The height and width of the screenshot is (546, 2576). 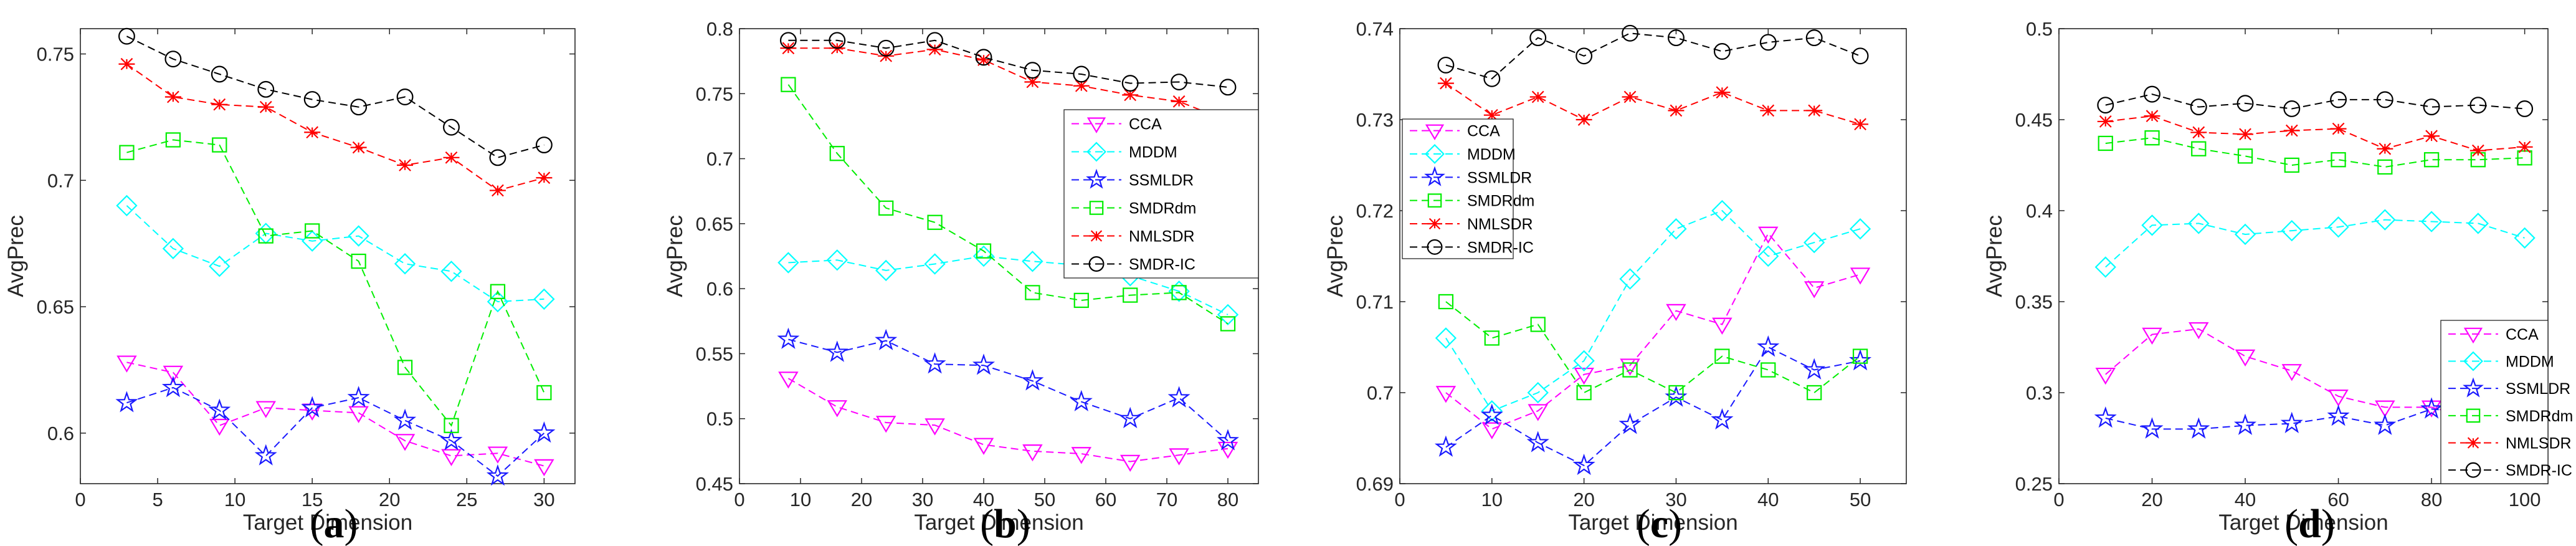 I want to click on x-tick-label: 40, so click(x=2245, y=500).